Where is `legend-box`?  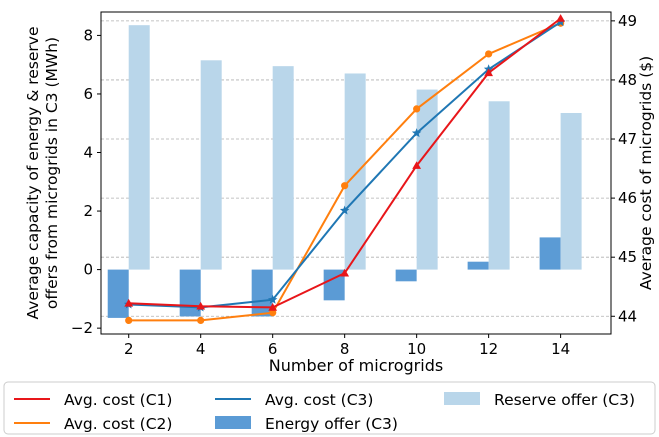 legend-box is located at coordinates (329, 408).